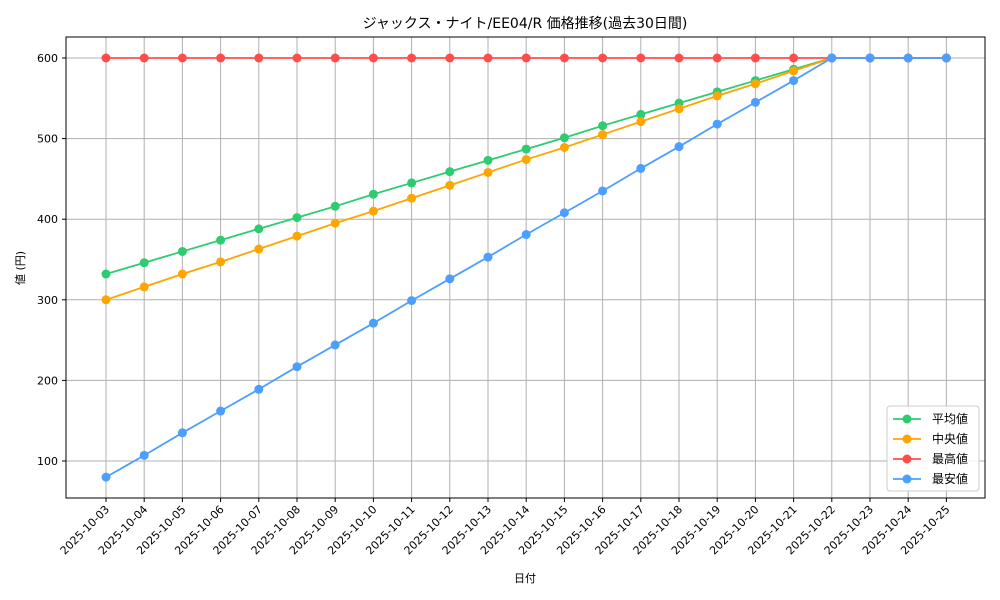  Describe the element at coordinates (950, 438) in the screenshot. I see `legend-label: 中央値` at that location.